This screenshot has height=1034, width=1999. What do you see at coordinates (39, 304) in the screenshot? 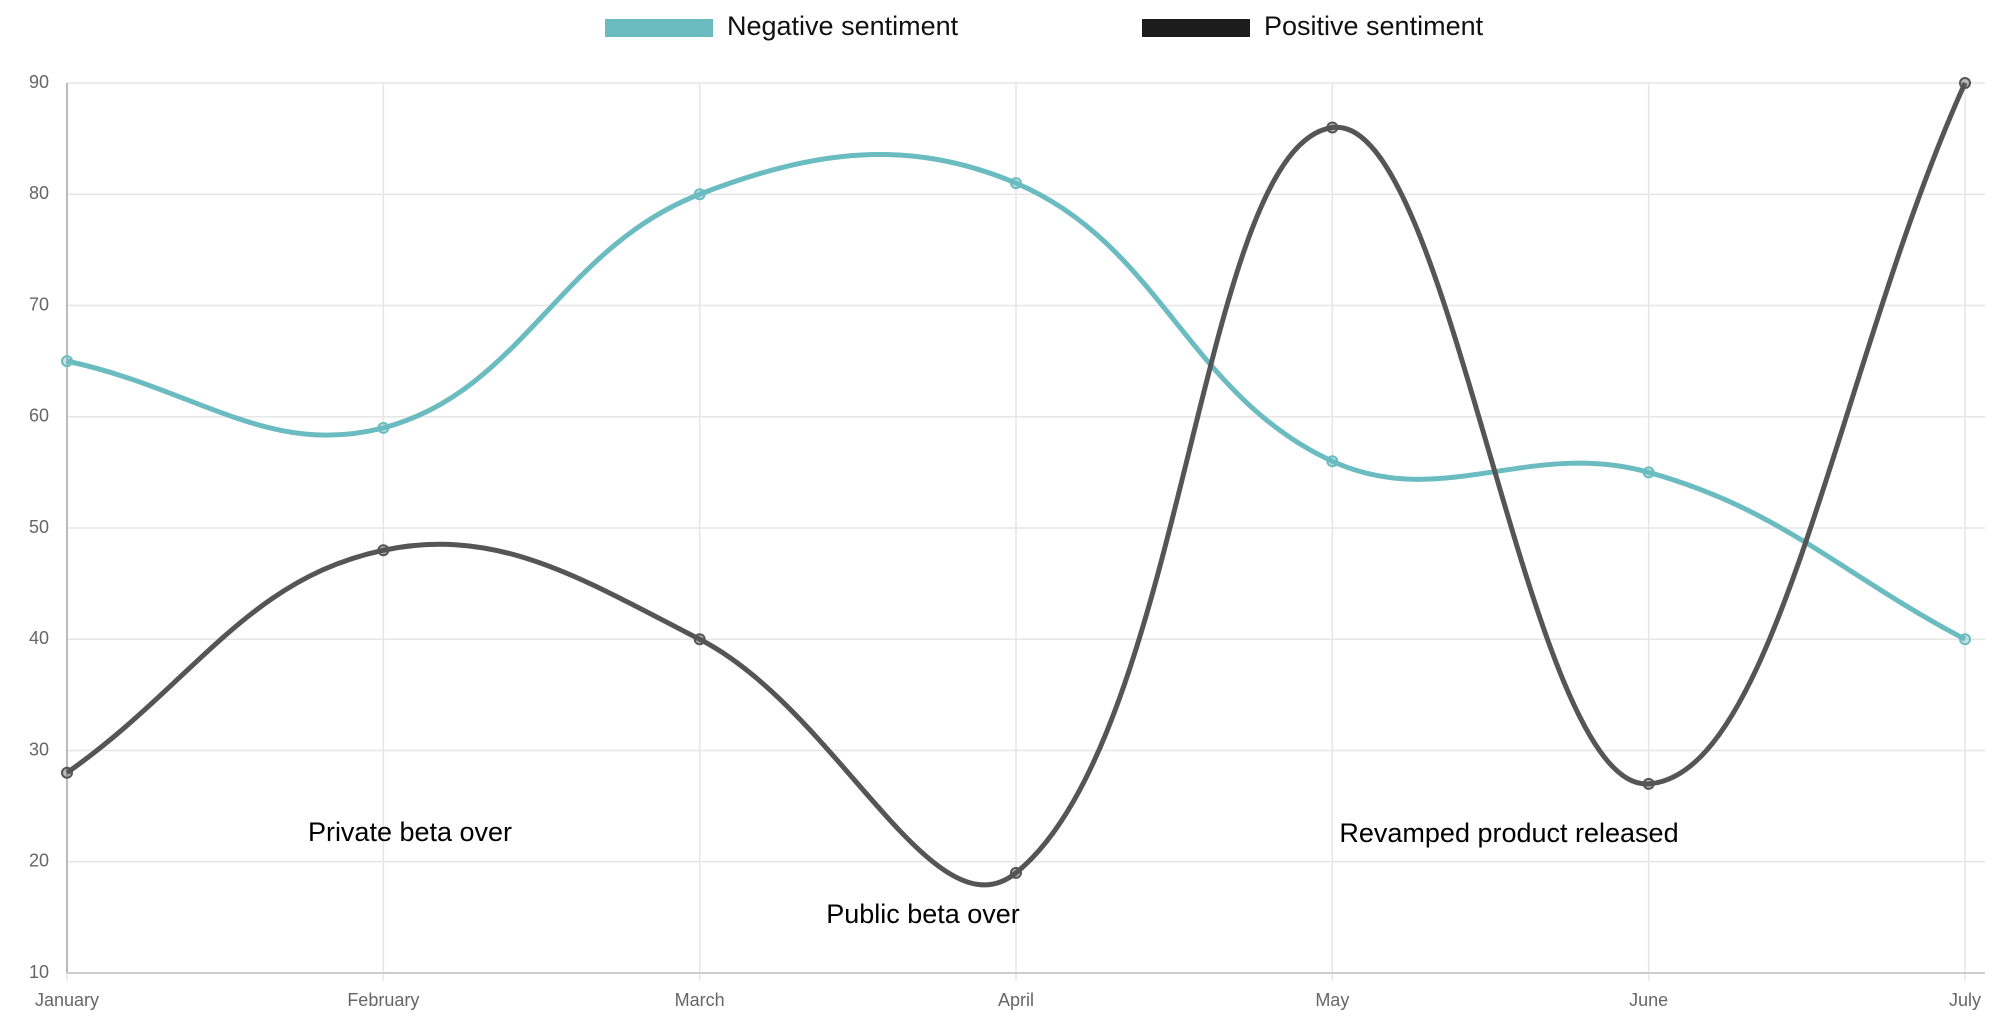
I see `y-tick-label: 70` at bounding box center [39, 304].